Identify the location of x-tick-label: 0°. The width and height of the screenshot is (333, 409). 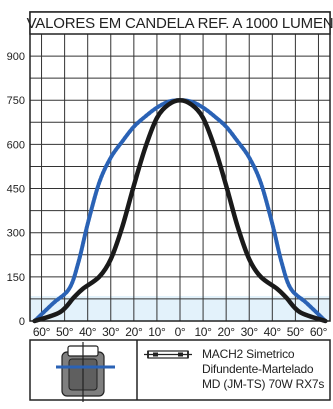
(180, 332).